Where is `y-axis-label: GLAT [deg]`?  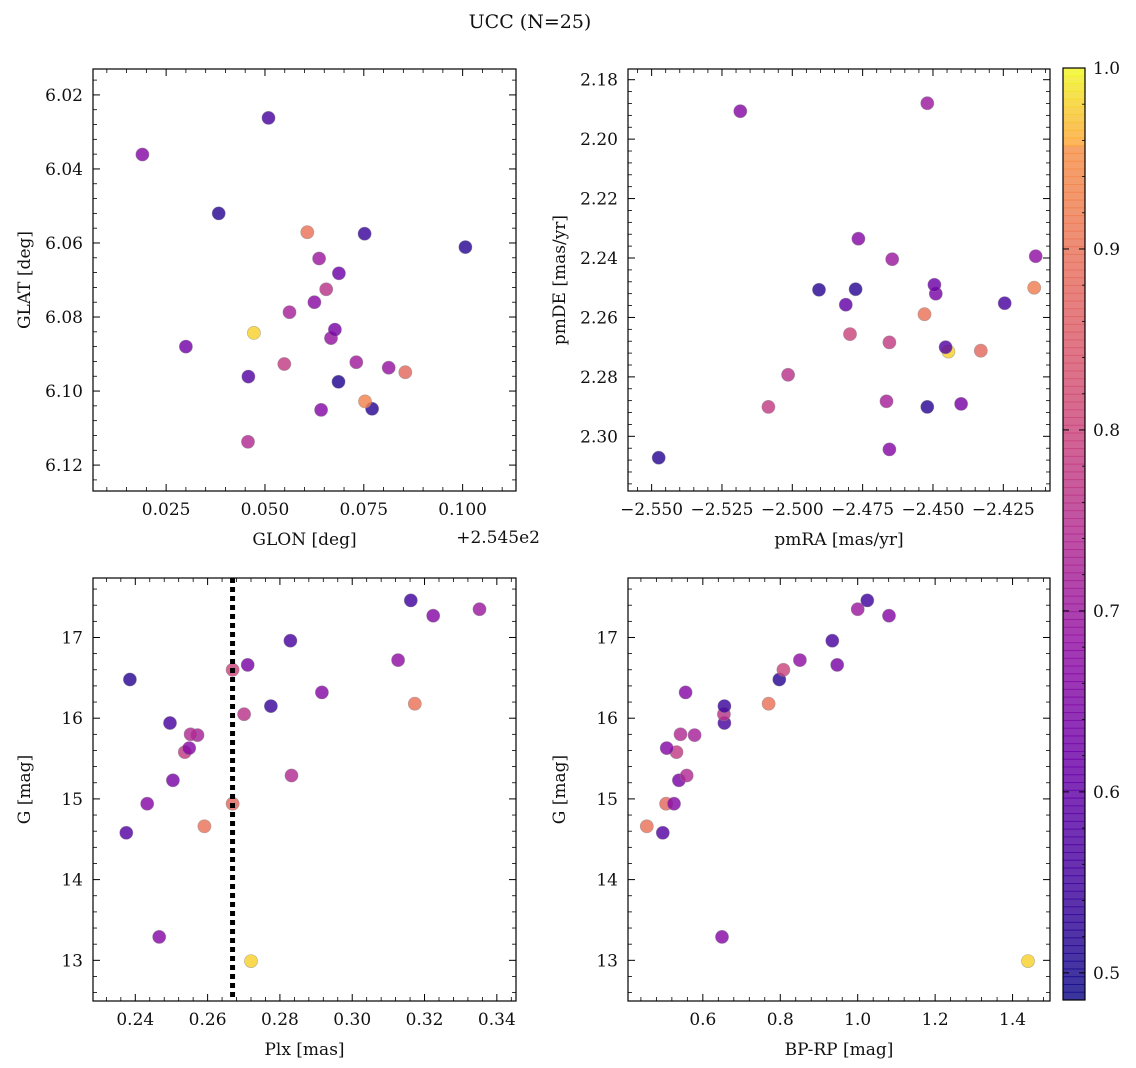 y-axis-label: GLAT [deg] is located at coordinates (25, 280).